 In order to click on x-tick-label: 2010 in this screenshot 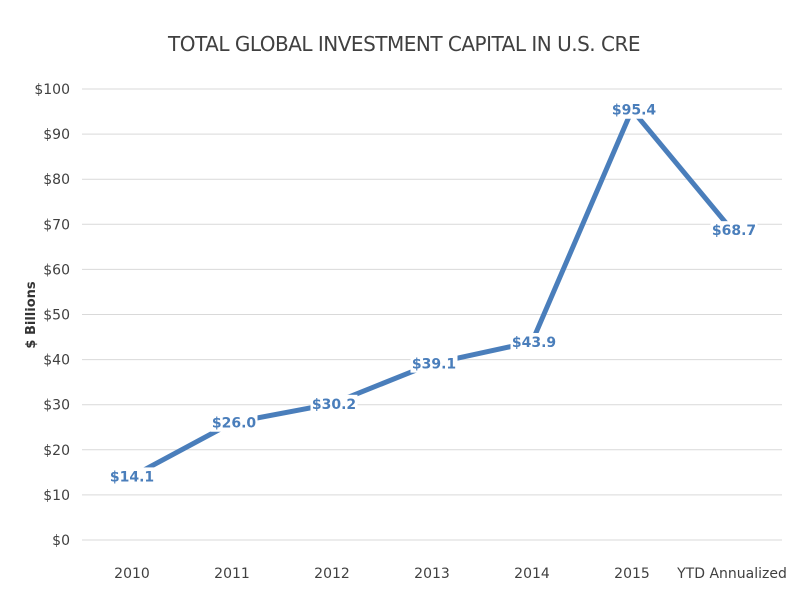, I will do `click(132, 574)`.